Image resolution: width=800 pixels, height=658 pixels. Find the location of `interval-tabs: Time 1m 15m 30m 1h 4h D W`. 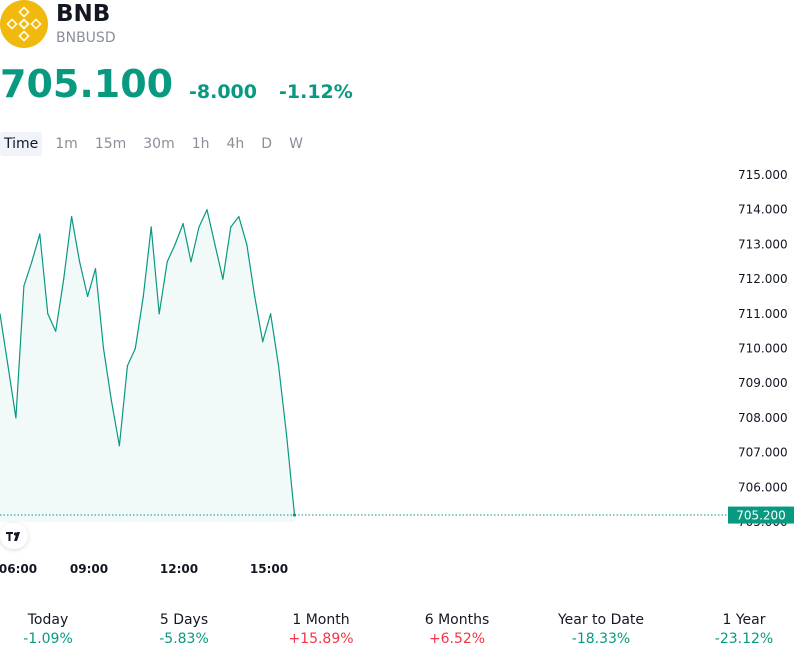

interval-tabs: Time 1m 15m 30m 1h 4h D W is located at coordinates (158, 144).